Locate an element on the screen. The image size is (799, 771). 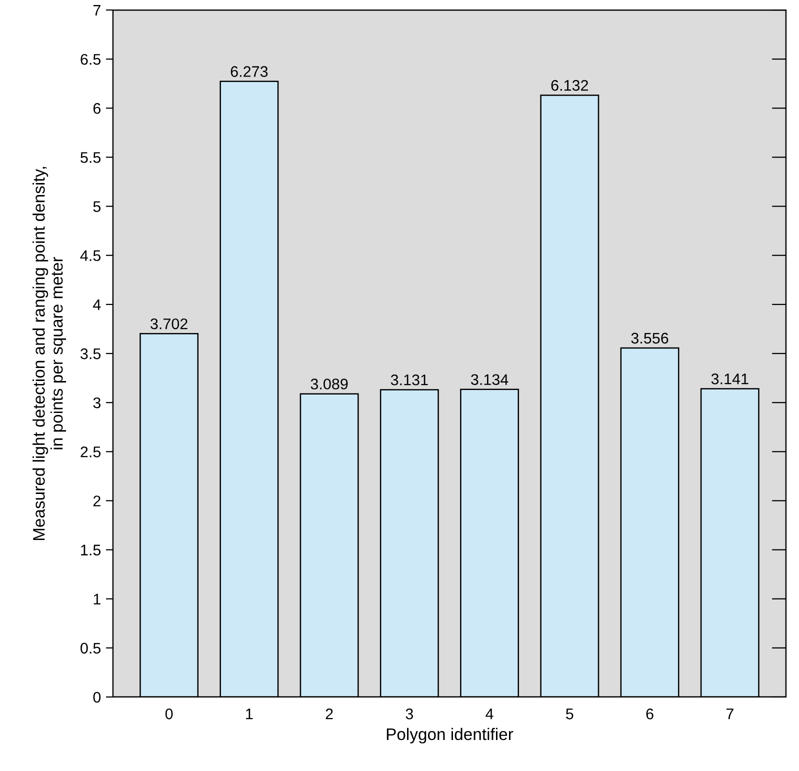
data-label: 3.089 is located at coordinates (329, 384).